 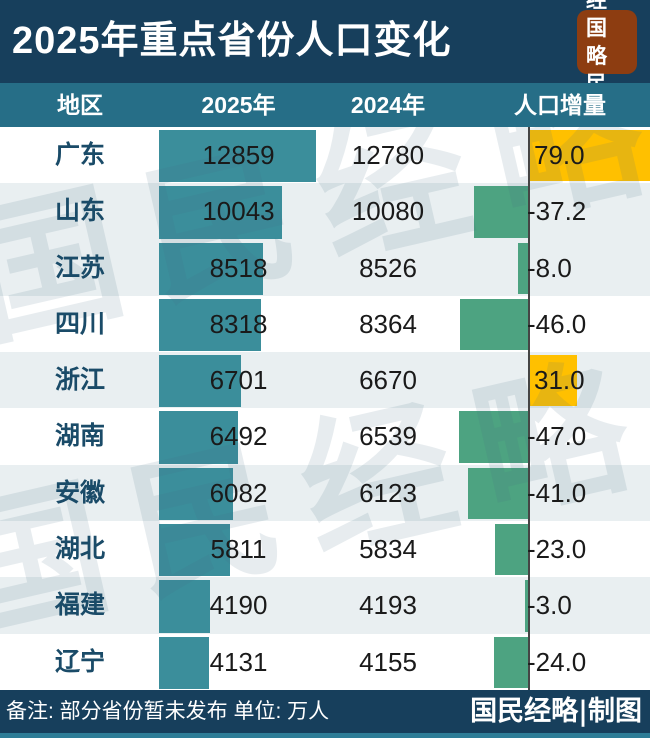 What do you see at coordinates (79, 549) in the screenshot?
I see `province-label: 湖北` at bounding box center [79, 549].